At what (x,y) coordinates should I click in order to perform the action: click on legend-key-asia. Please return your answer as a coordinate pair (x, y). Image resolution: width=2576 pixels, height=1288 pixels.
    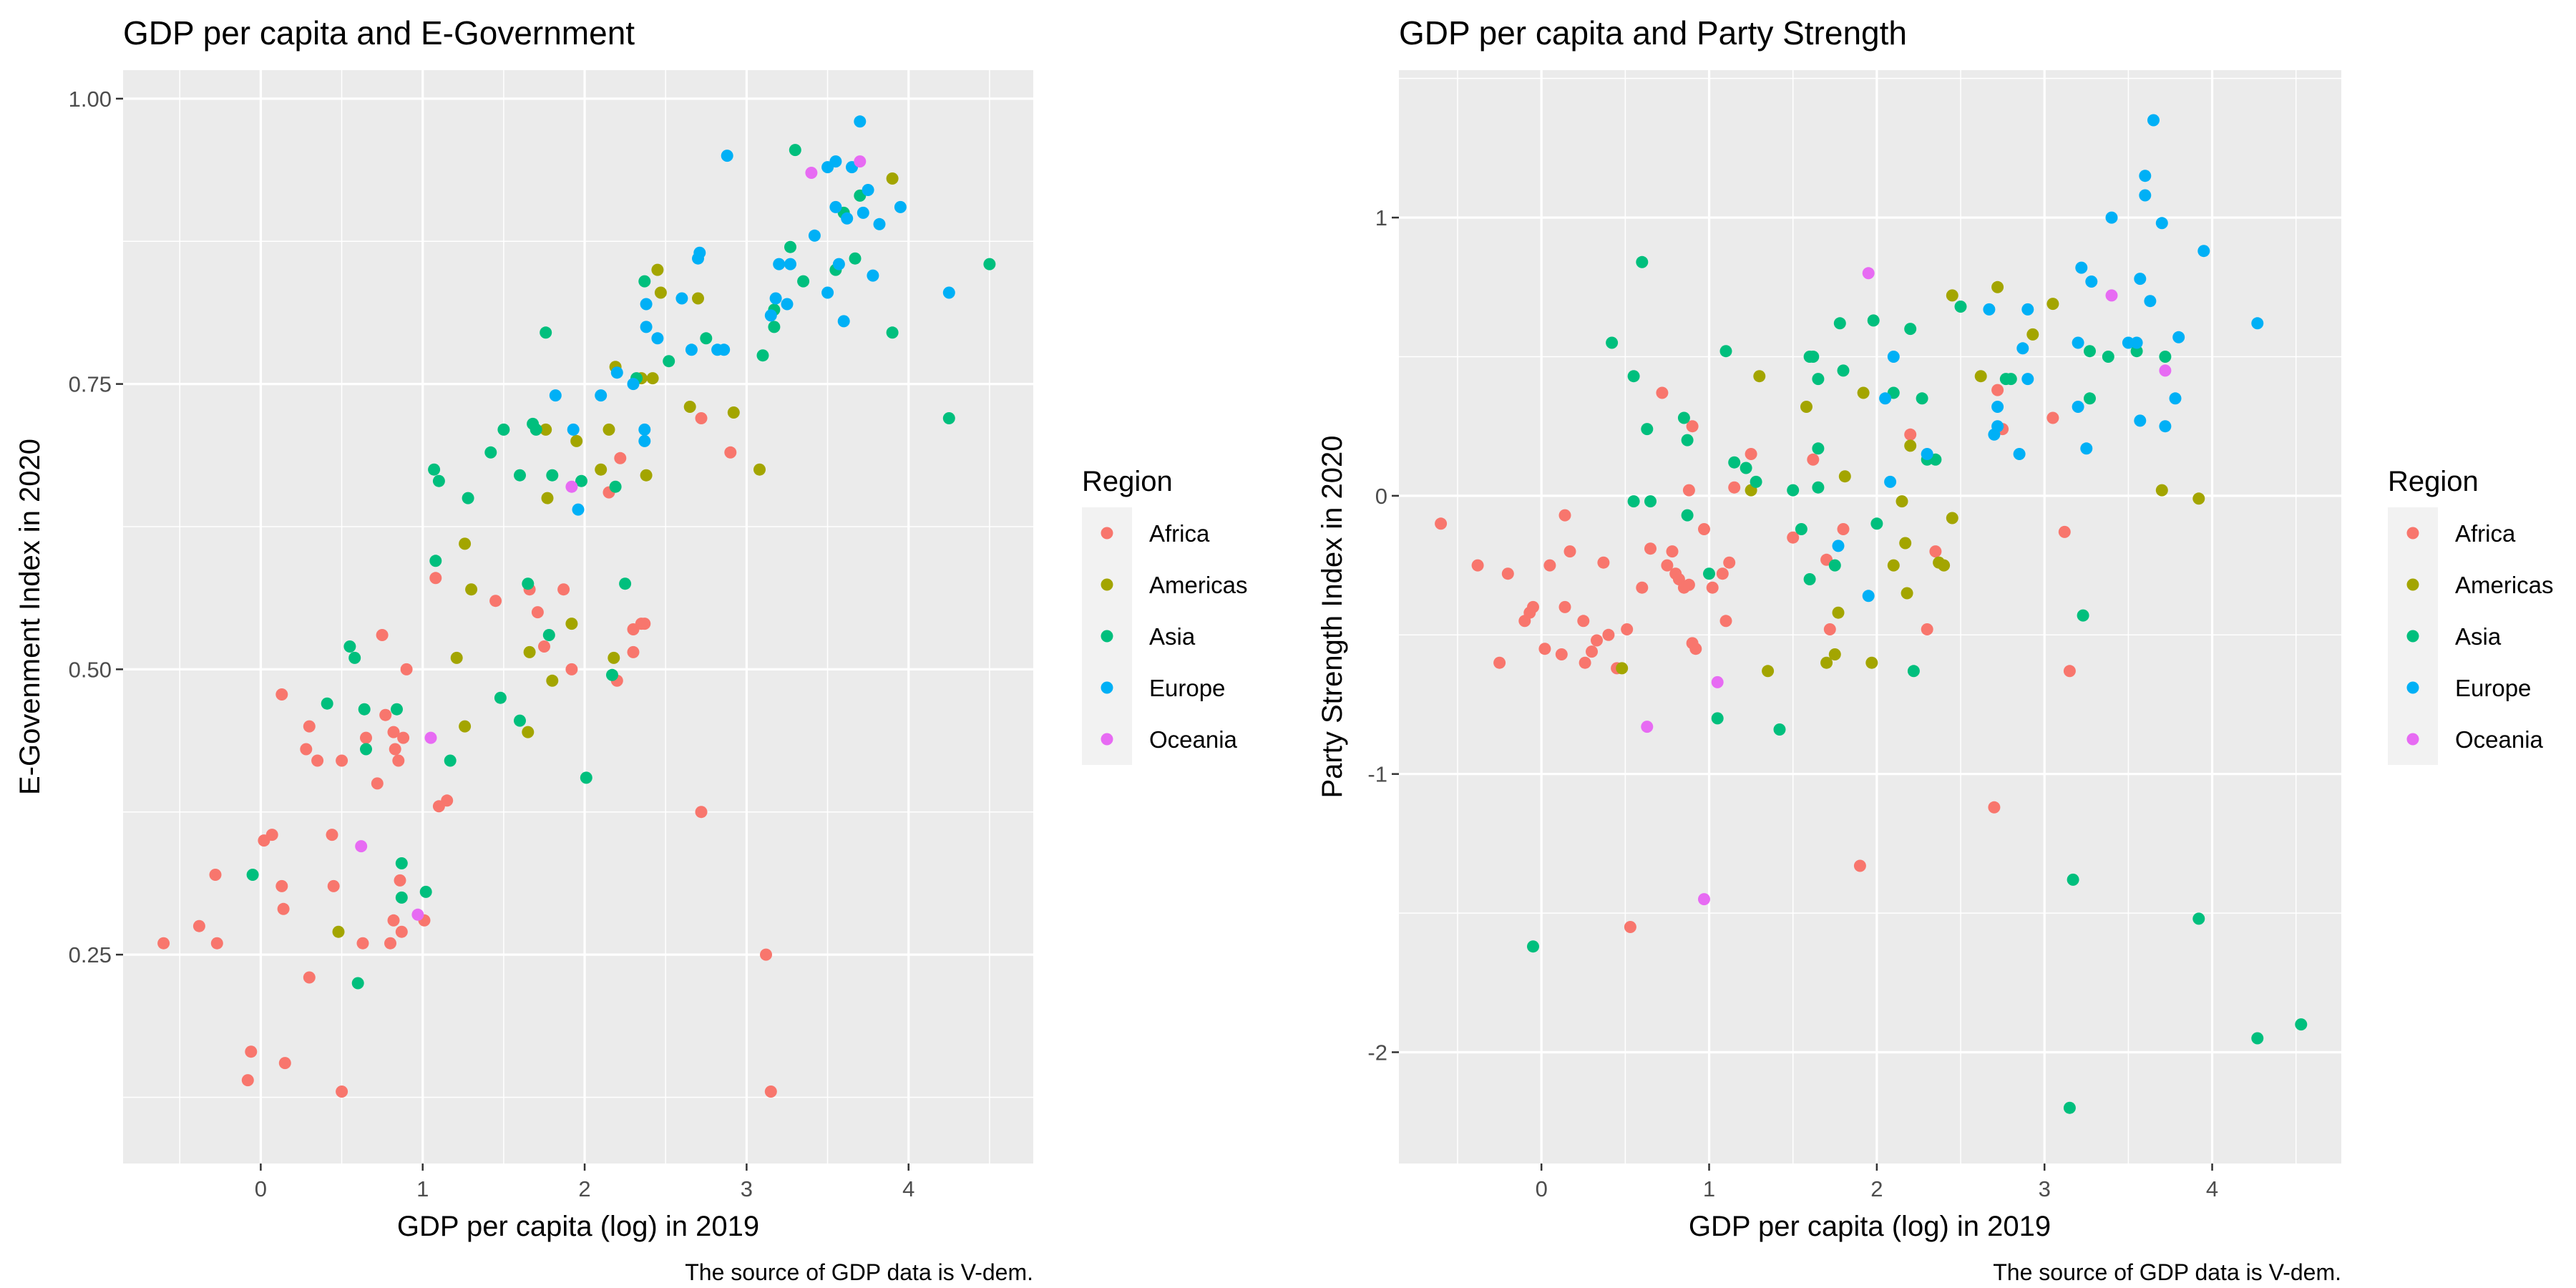
    Looking at the image, I should click on (2412, 636).